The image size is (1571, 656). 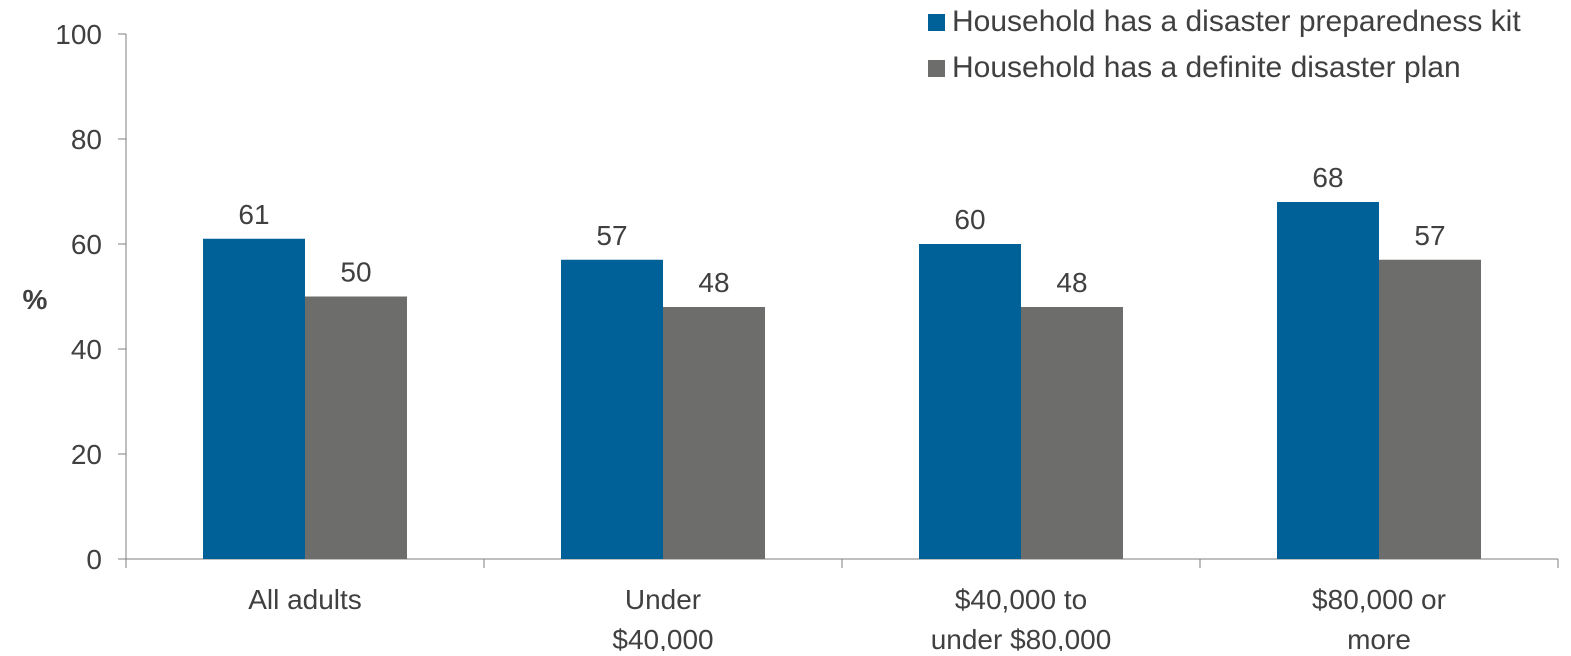 What do you see at coordinates (78, 34) in the screenshot?
I see `y-tick-label: 100` at bounding box center [78, 34].